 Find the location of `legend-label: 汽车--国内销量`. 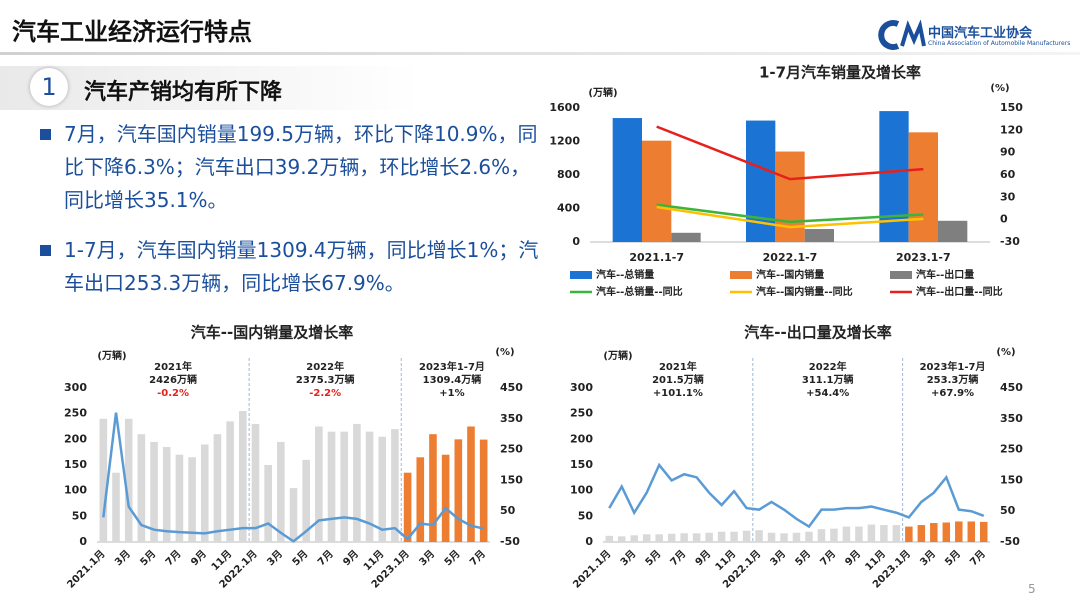

legend-label: 汽车--国内销量 is located at coordinates (790, 274).